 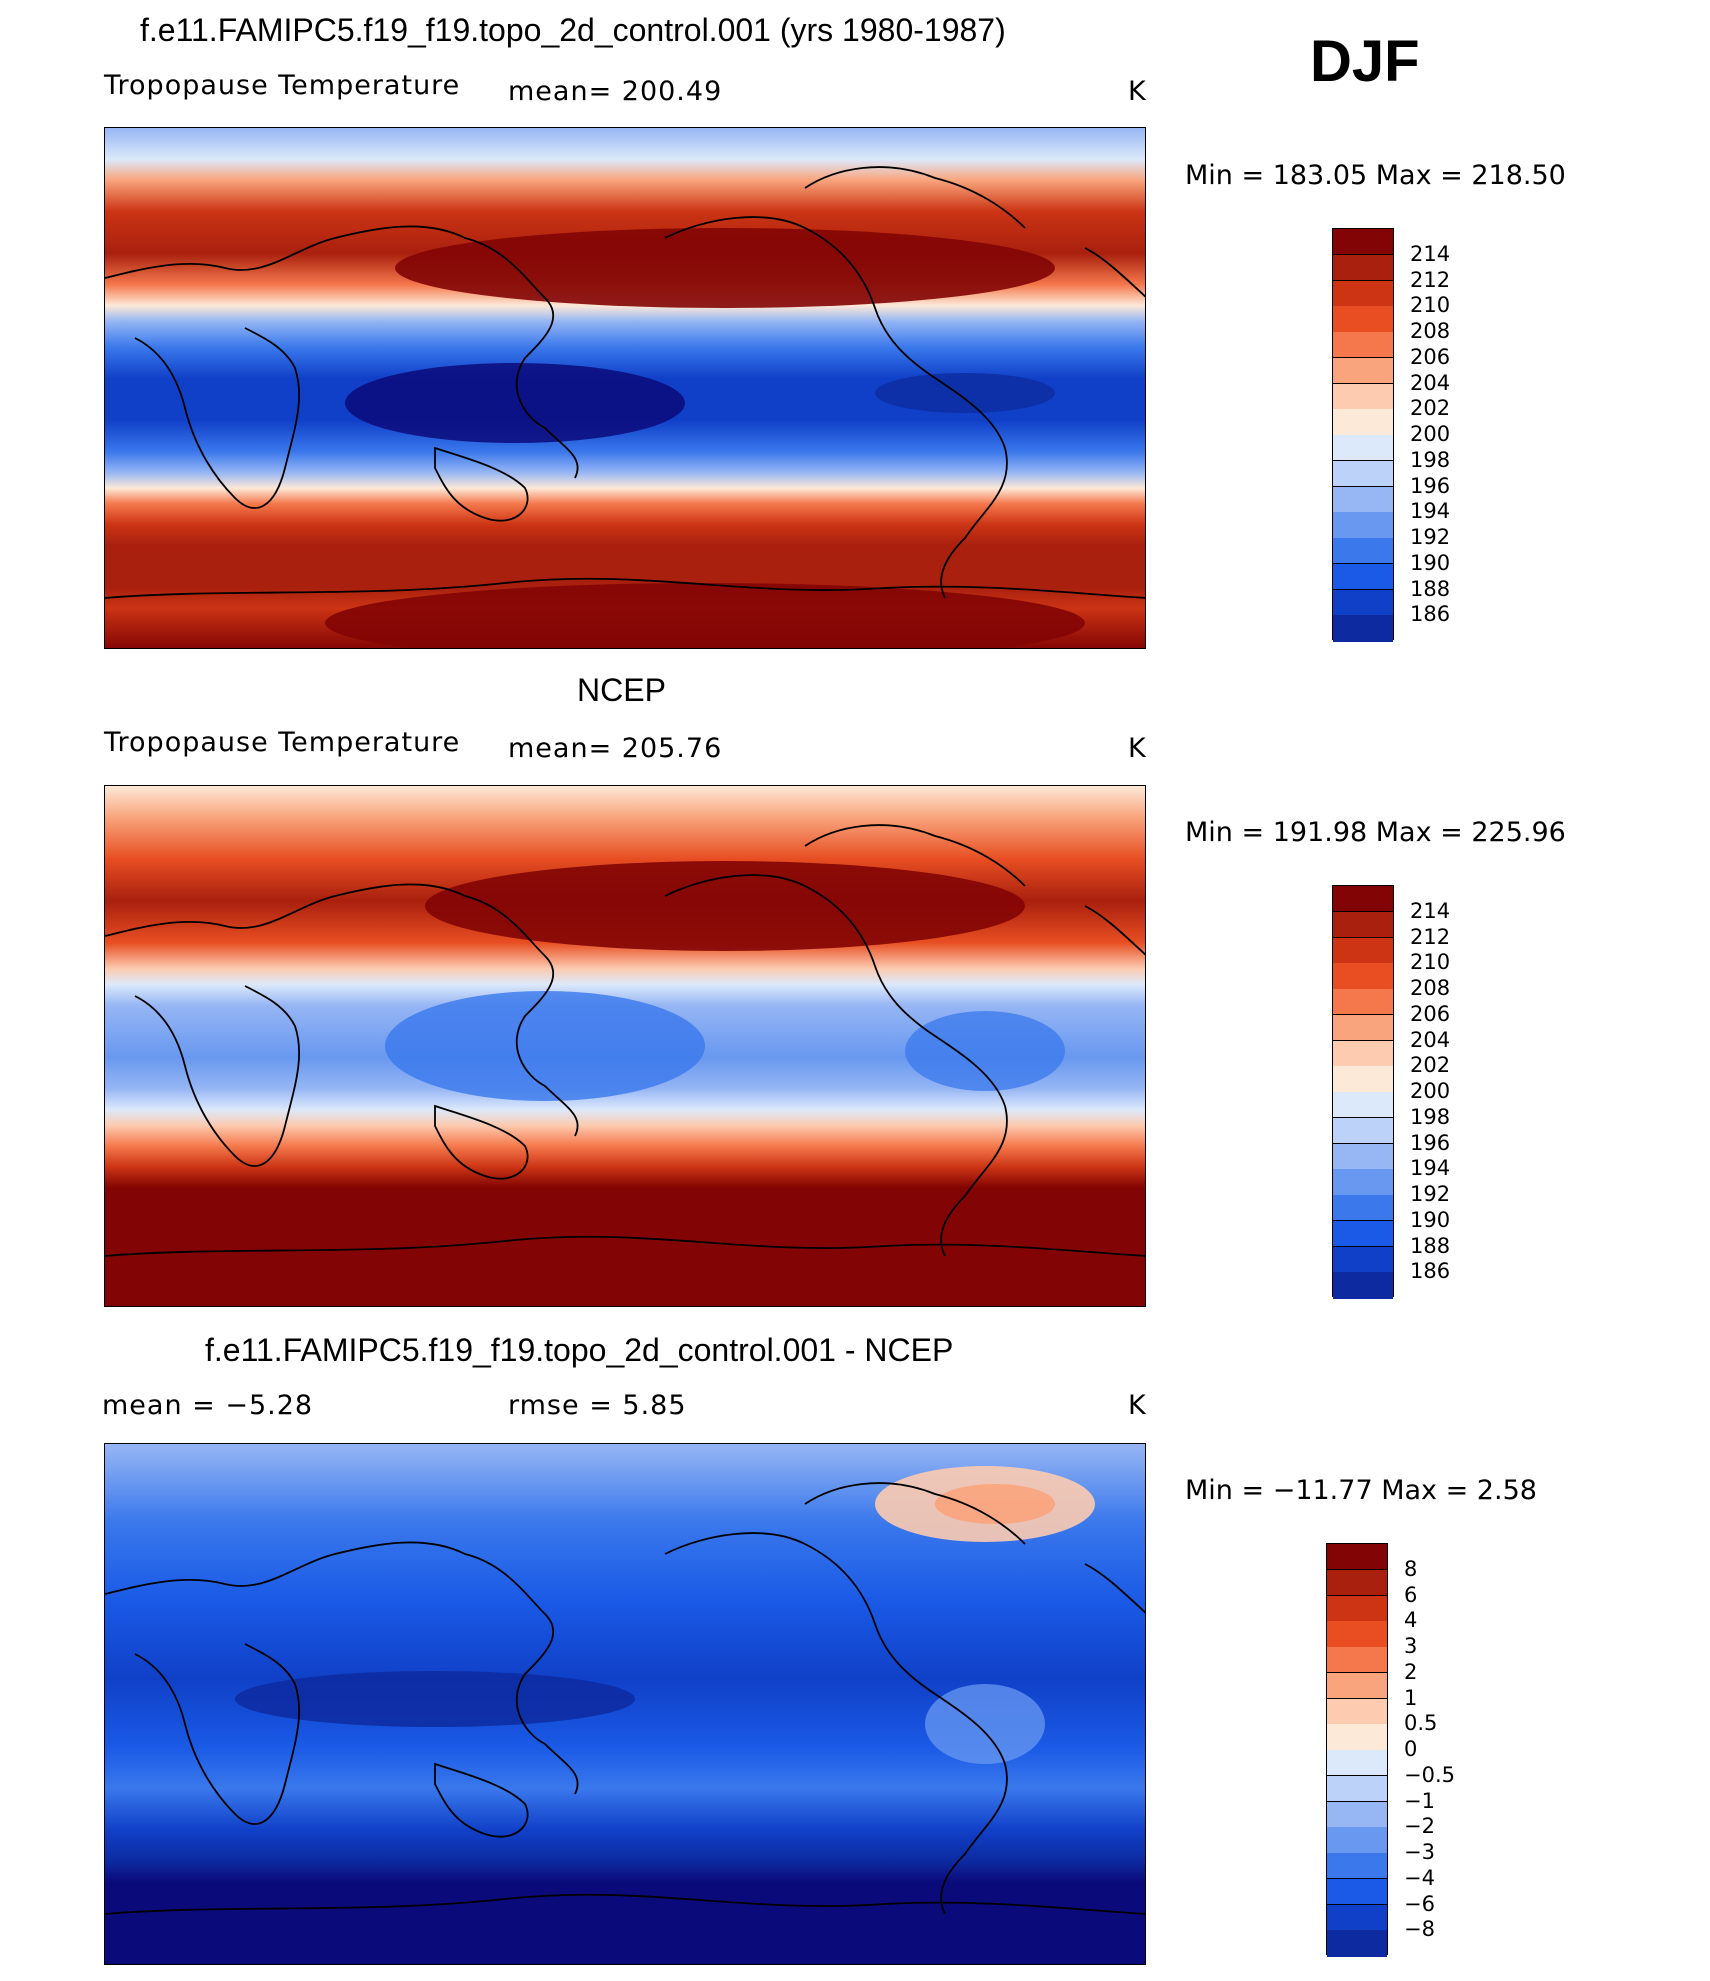 What do you see at coordinates (208, 1405) in the screenshot?
I see `panel-diff-mean: mean = −5.28` at bounding box center [208, 1405].